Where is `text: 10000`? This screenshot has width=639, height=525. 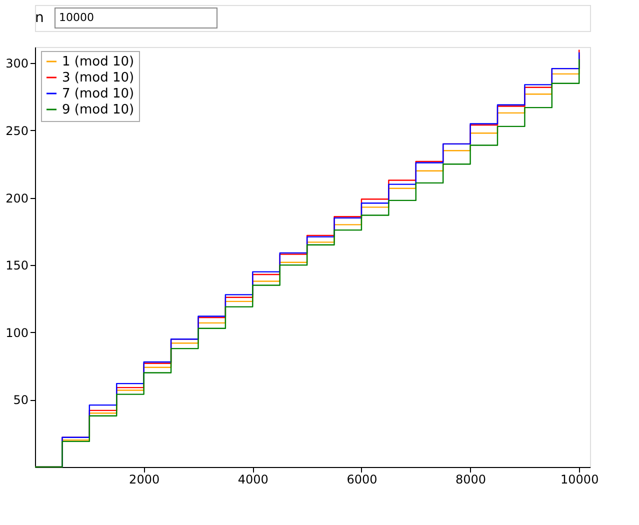
text: 10000 is located at coordinates (76, 17).